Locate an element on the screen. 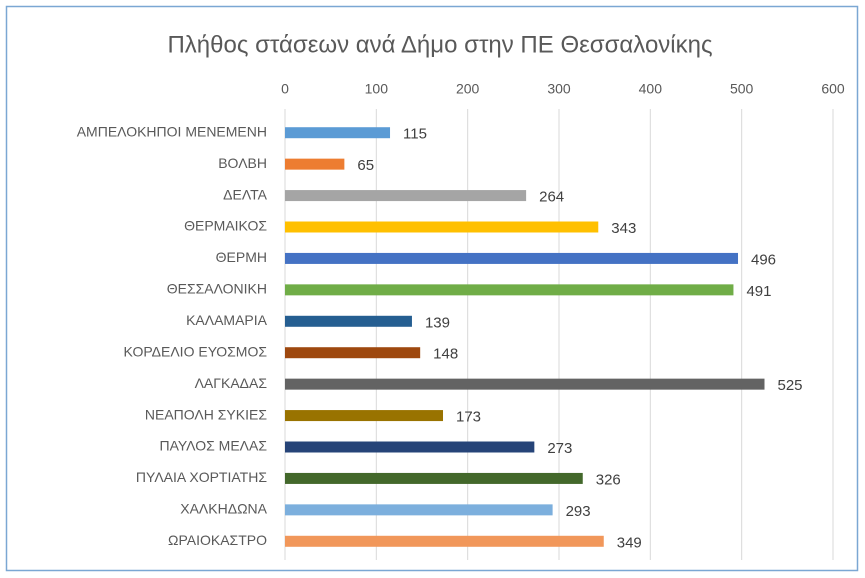  data-label: 273 is located at coordinates (559, 448).